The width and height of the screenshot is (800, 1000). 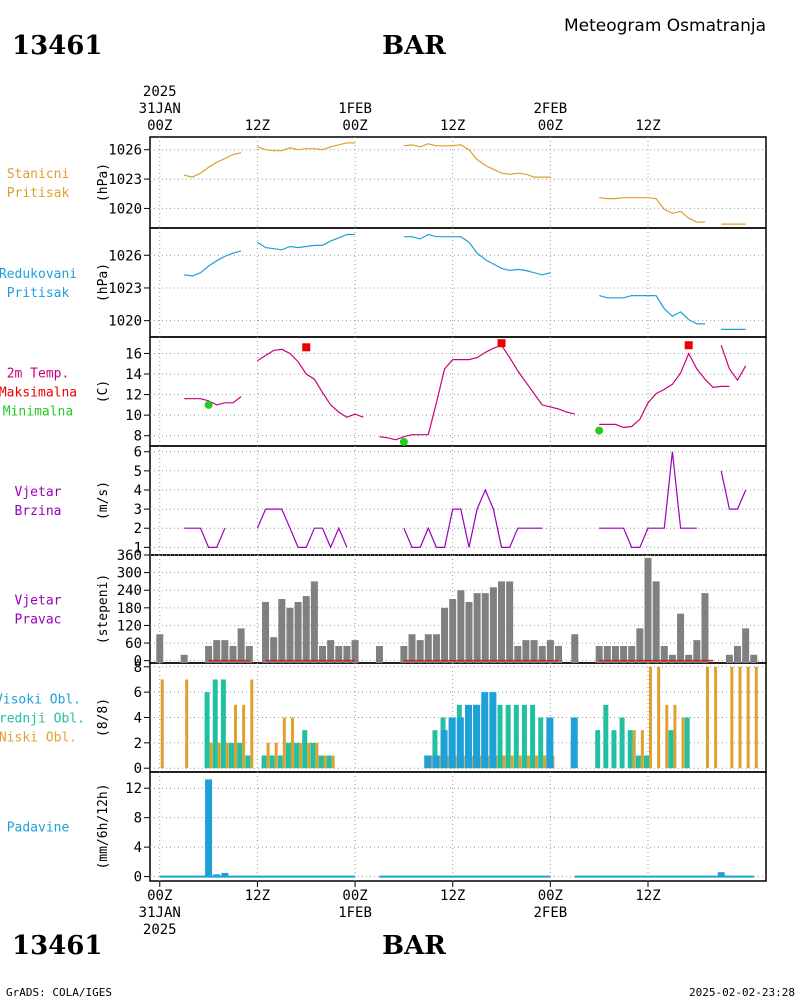 What do you see at coordinates (550, 913) in the screenshot?
I see `bottom-time-label: 2FEB` at bounding box center [550, 913].